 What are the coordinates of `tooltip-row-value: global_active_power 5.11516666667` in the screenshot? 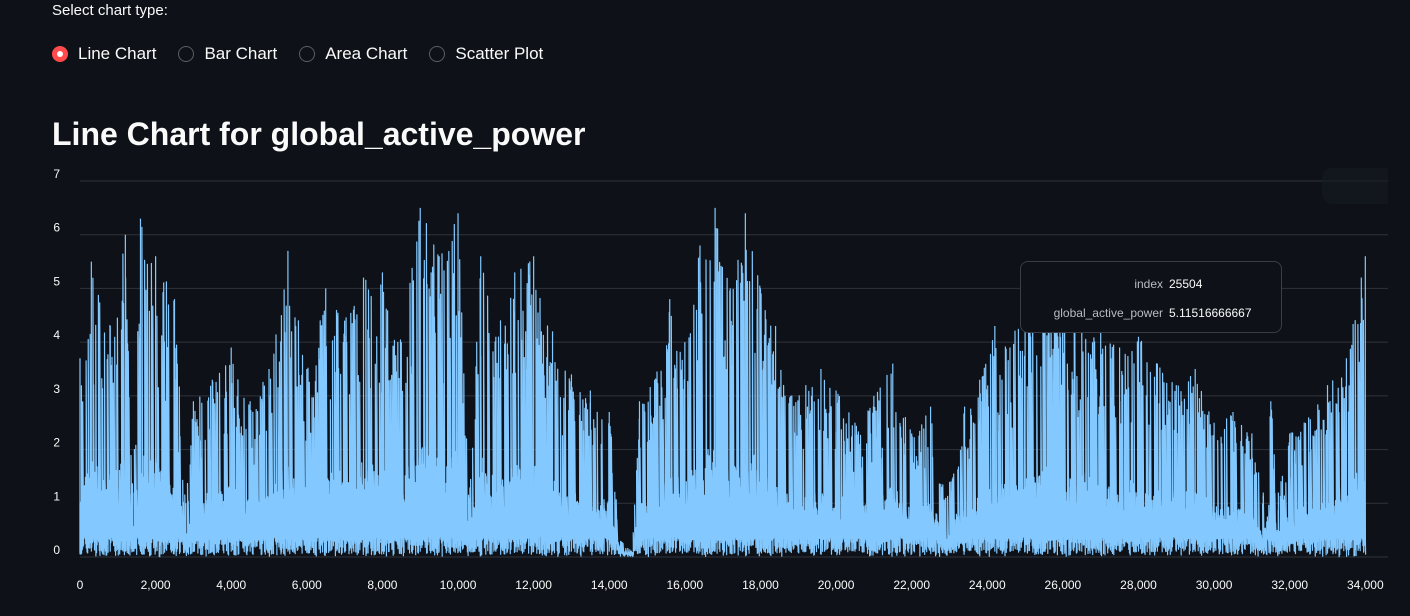 It's located at (1151, 313).